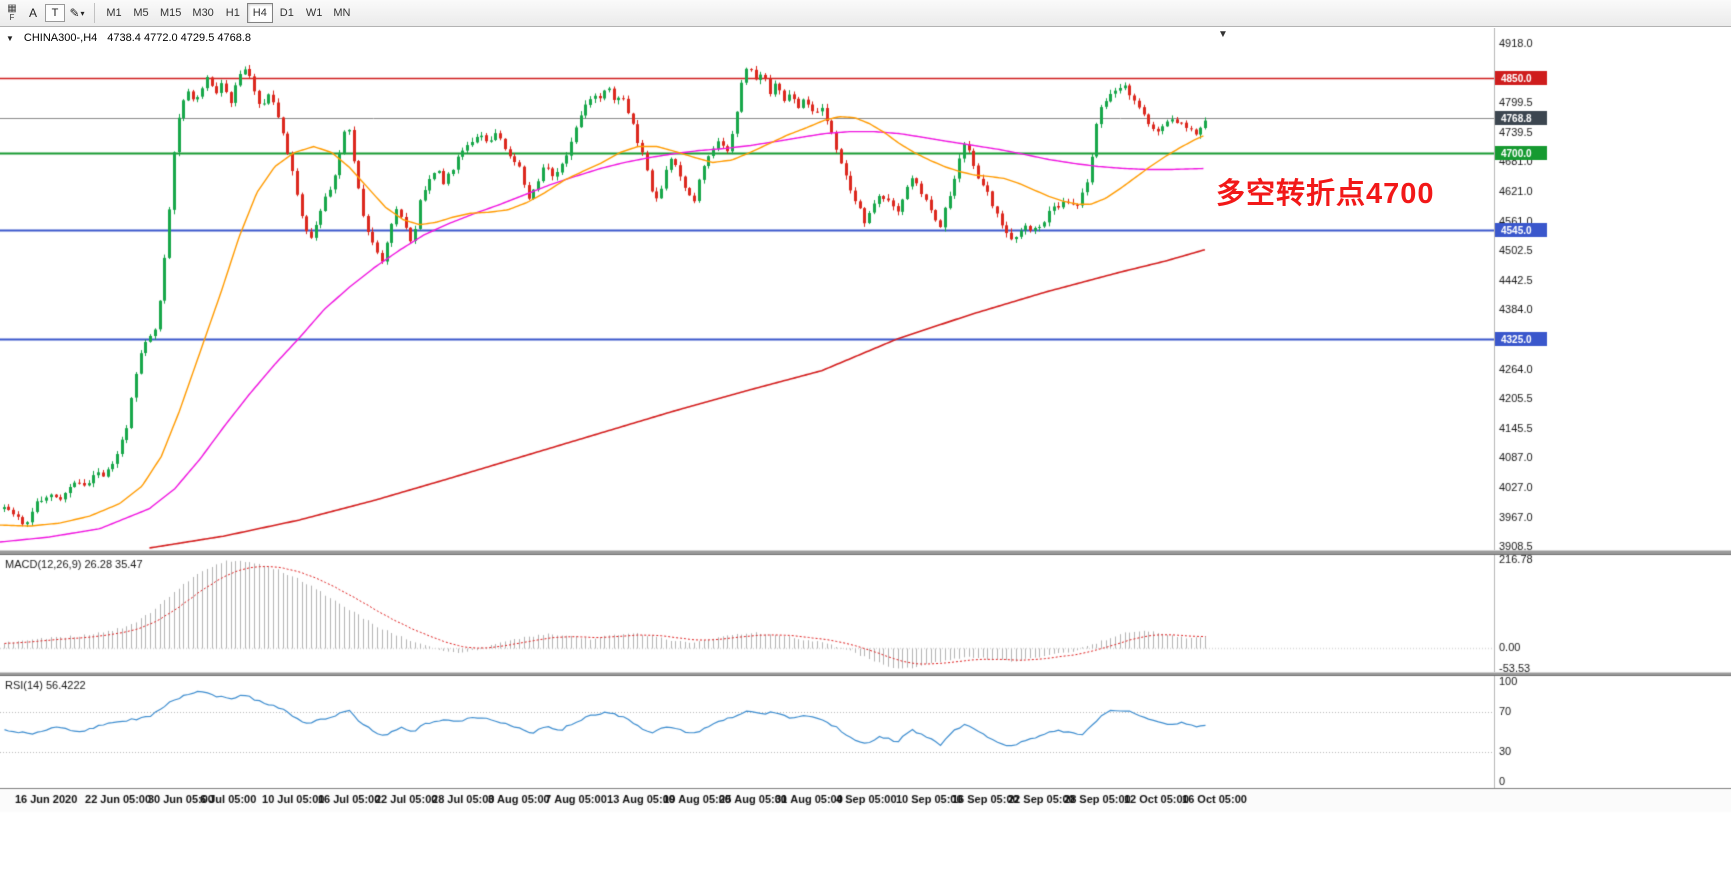 This screenshot has height=895, width=1731. Describe the element at coordinates (865, 674) in the screenshot. I see `rsi-panel-splitter` at that location.